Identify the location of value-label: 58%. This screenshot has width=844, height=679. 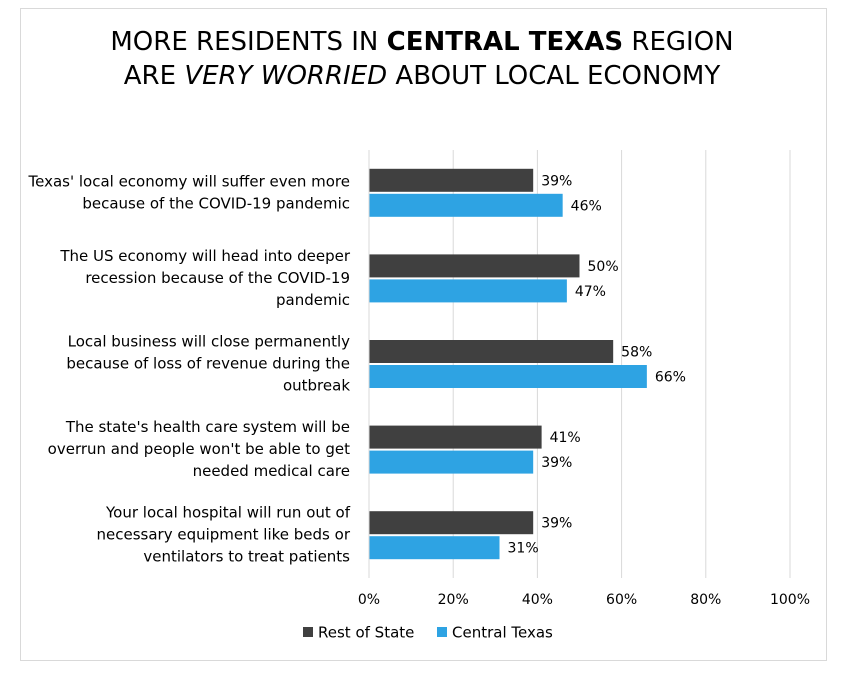
(636, 353).